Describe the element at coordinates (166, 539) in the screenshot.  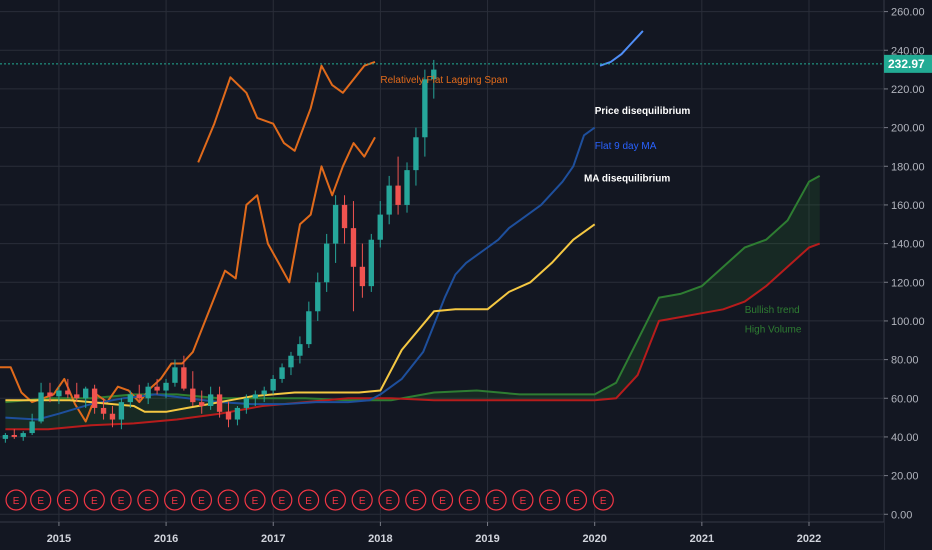
I see `time-tick-label: 2016` at that location.